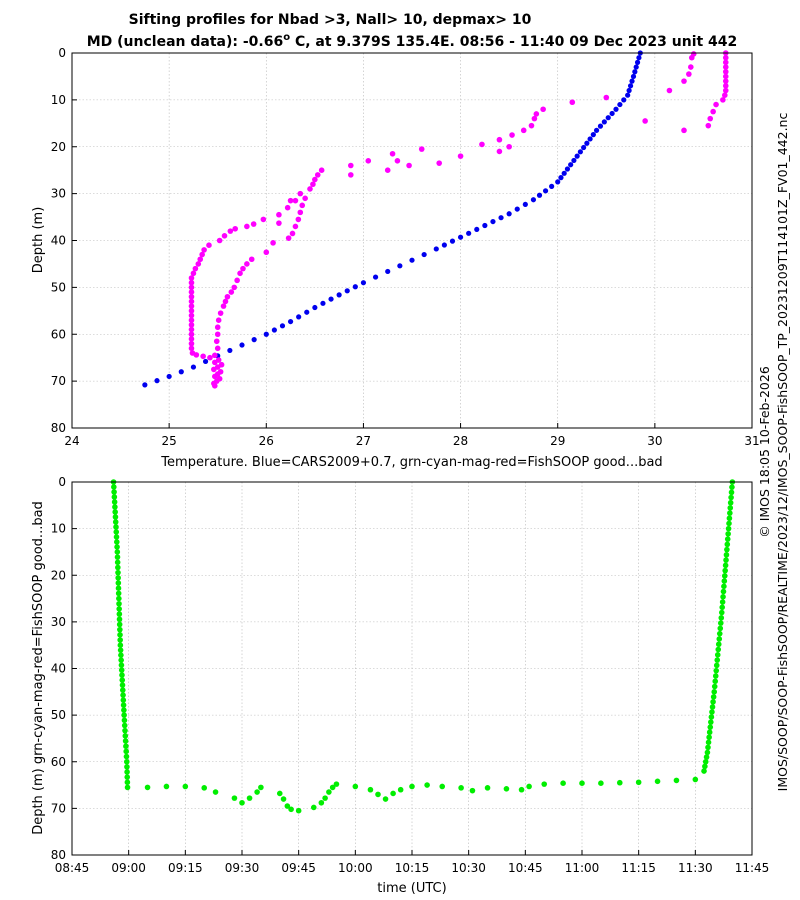 The height and width of the screenshot is (900, 800). Describe the element at coordinates (58, 147) in the screenshot. I see `y-tick-label: 20` at that location.